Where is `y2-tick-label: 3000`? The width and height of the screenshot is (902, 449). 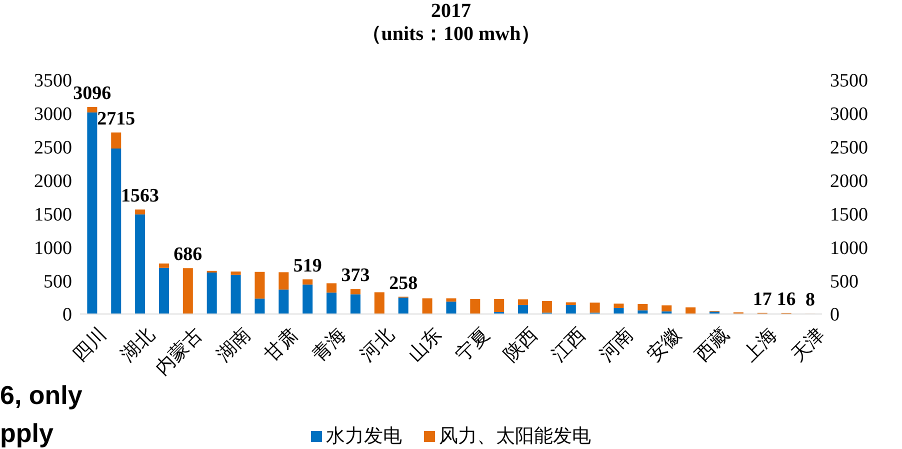
y2-tick-label: 3000 is located at coordinates (849, 115).